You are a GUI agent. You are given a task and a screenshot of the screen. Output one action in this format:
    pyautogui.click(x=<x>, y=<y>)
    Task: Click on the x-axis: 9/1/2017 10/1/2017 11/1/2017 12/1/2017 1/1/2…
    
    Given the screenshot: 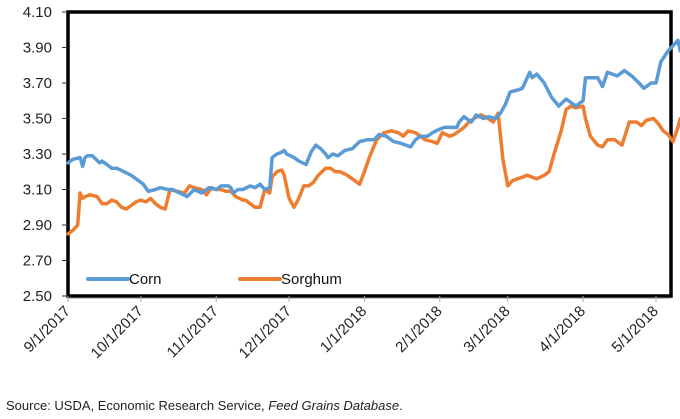 What is the action you would take?
    pyautogui.click(x=341, y=329)
    